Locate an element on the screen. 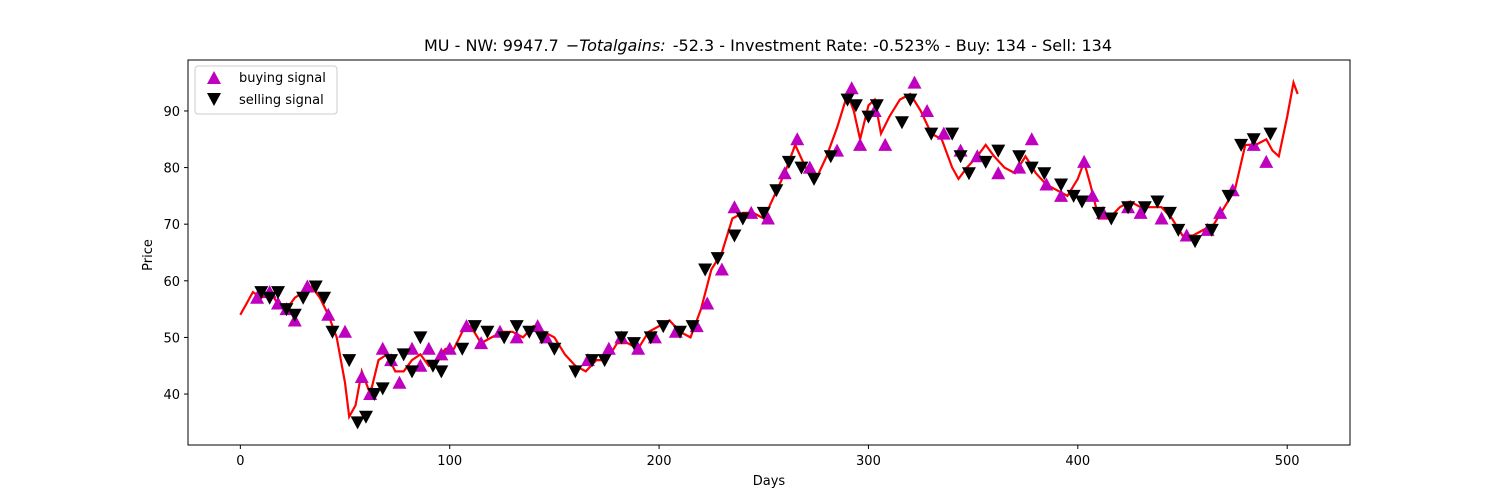 The image size is (1500, 500). x-tick-label: 0 is located at coordinates (240, 461).